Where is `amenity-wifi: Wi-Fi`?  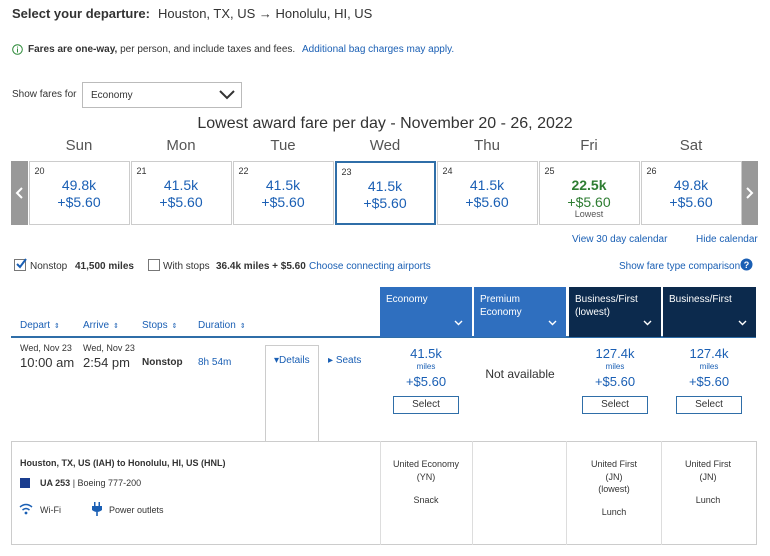 amenity-wifi: Wi-Fi is located at coordinates (50, 510).